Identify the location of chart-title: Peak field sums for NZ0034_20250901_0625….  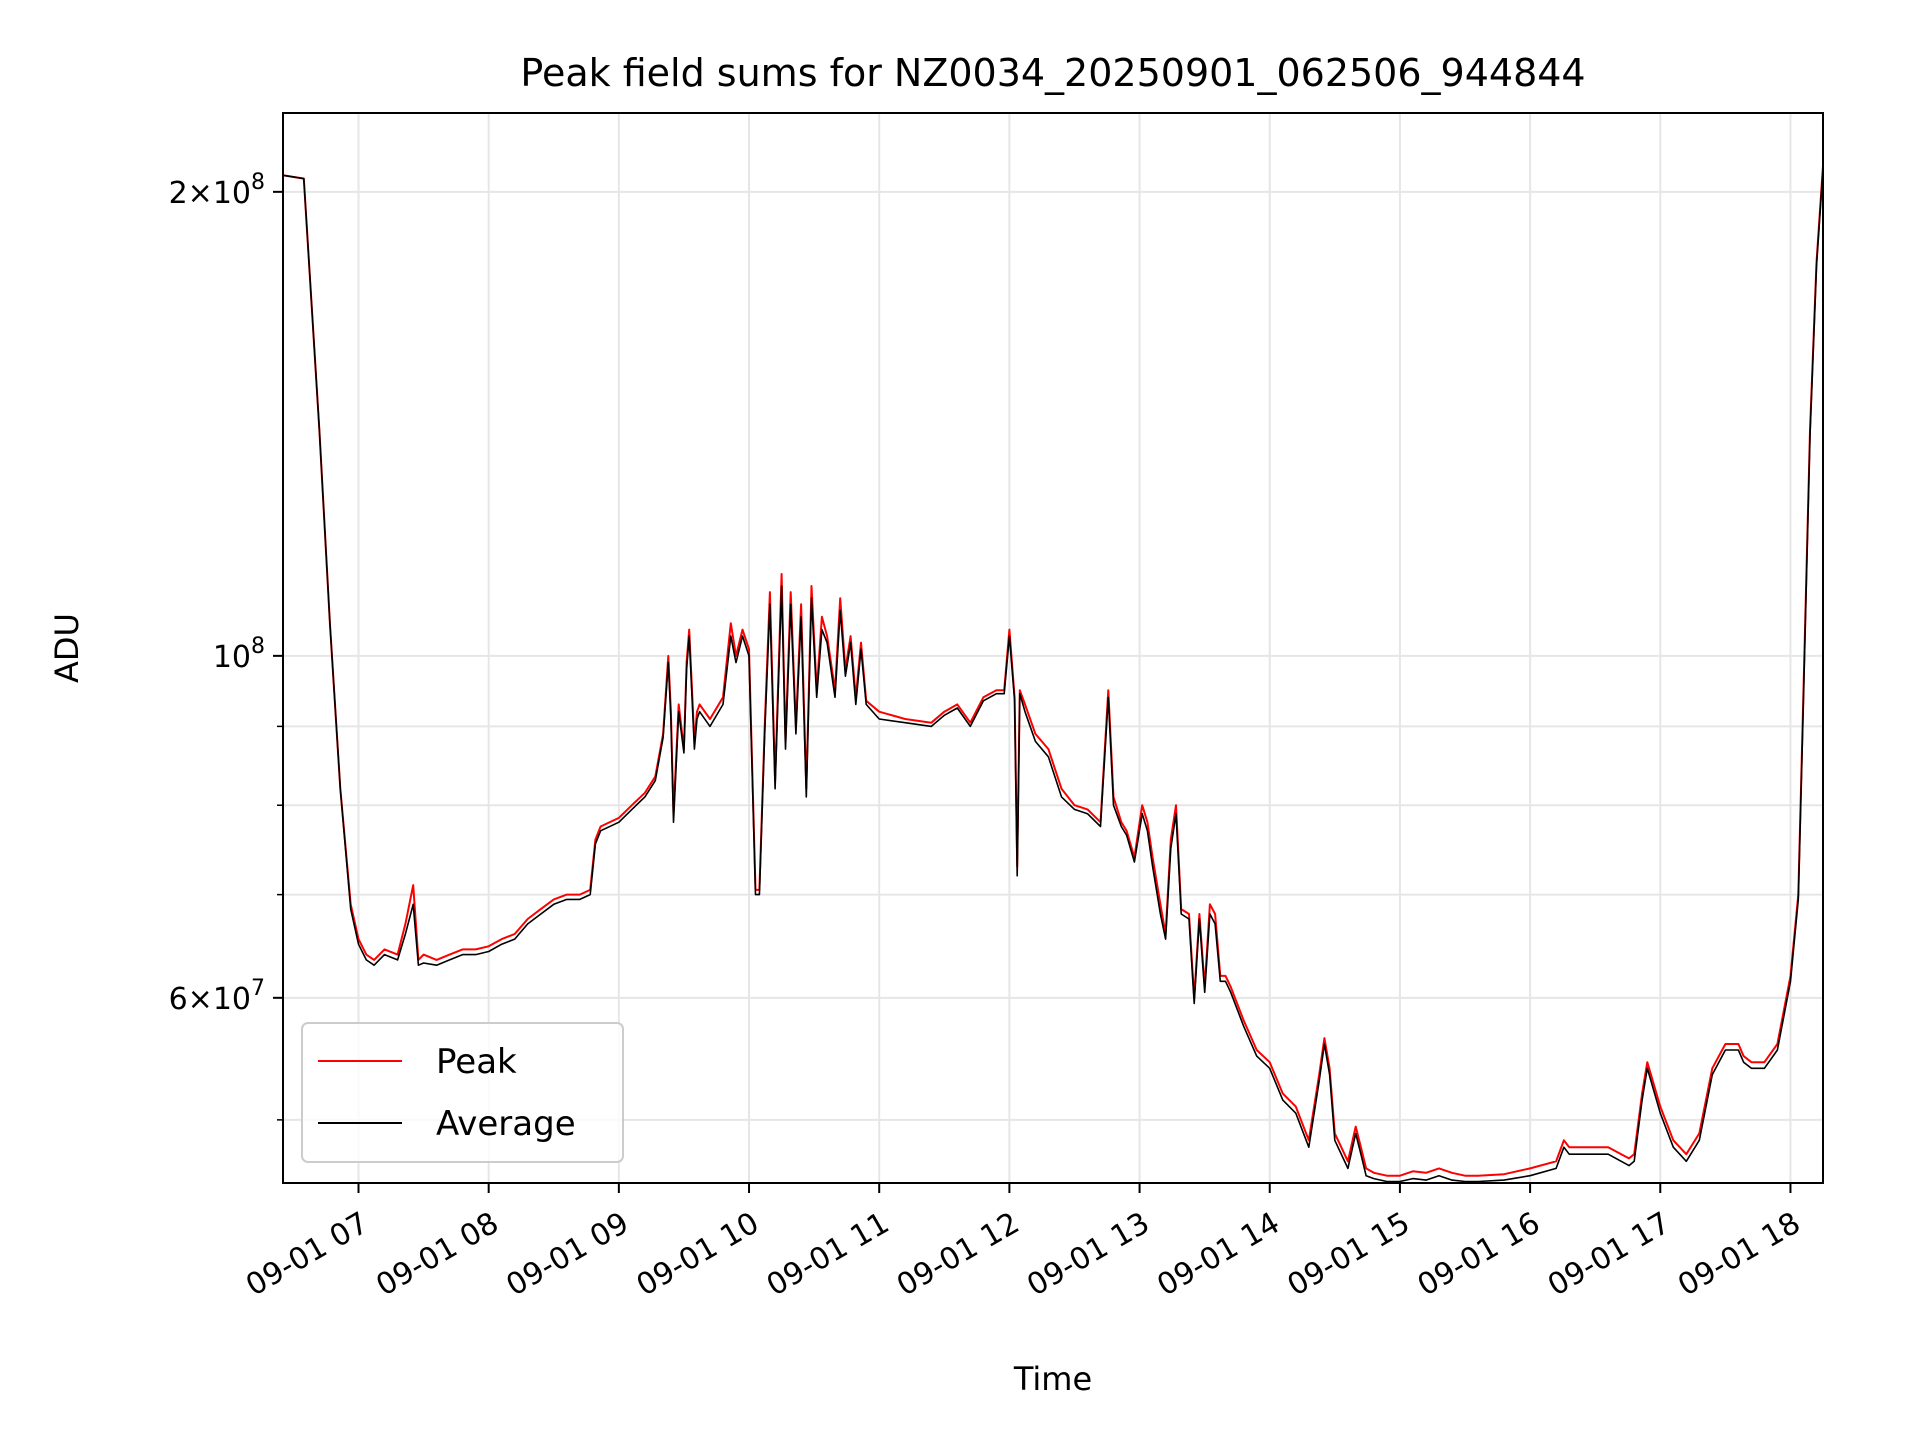
(1052, 73).